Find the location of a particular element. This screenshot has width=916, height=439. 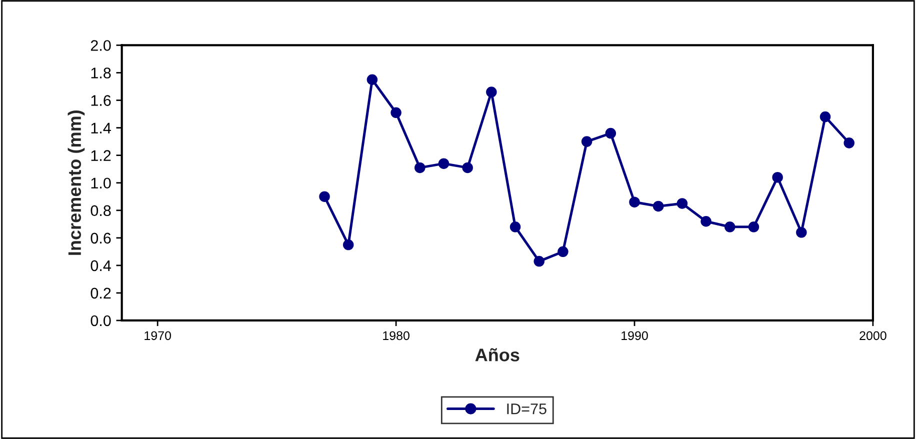

y-tick-label: 1.2 is located at coordinates (101, 155).